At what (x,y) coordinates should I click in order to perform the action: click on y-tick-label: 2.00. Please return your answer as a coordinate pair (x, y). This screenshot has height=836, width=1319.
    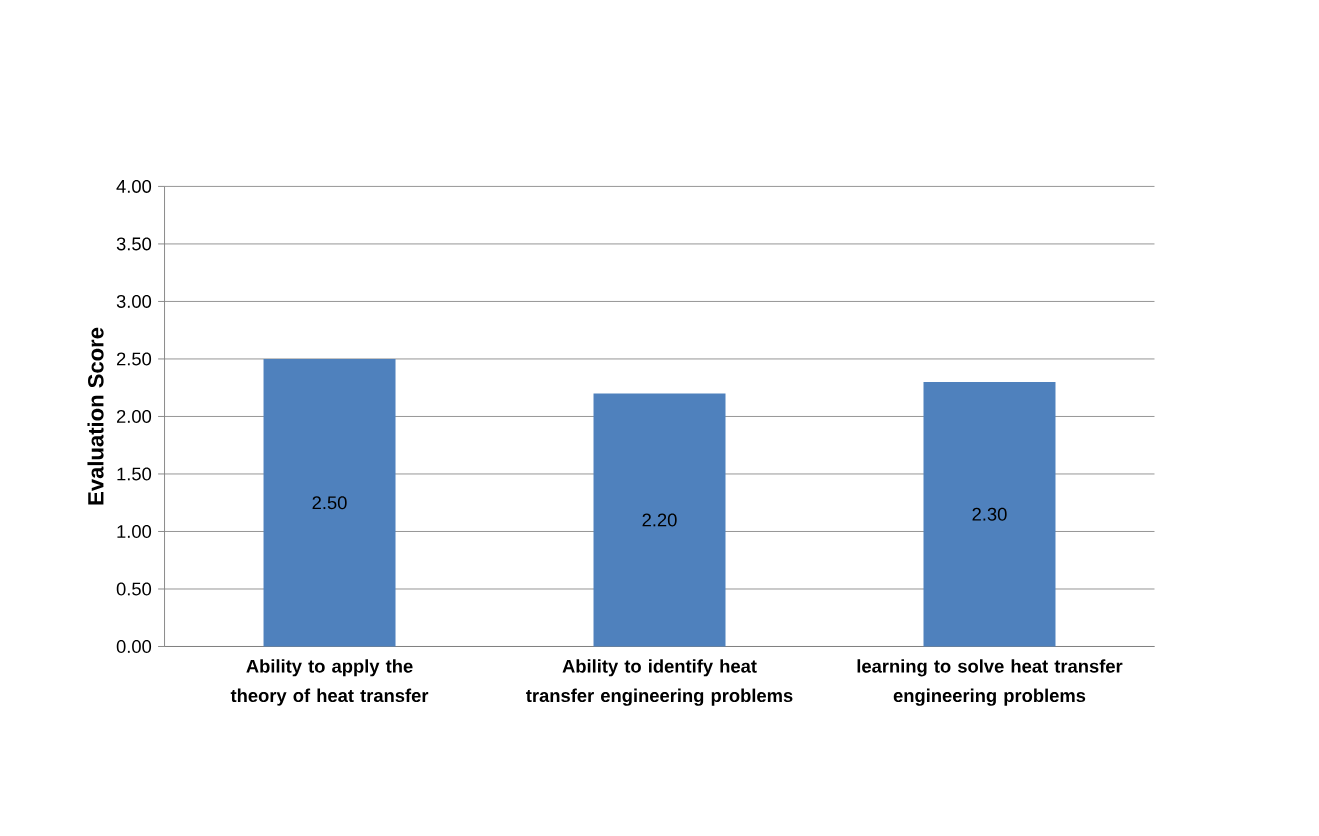
    Looking at the image, I should click on (134, 417).